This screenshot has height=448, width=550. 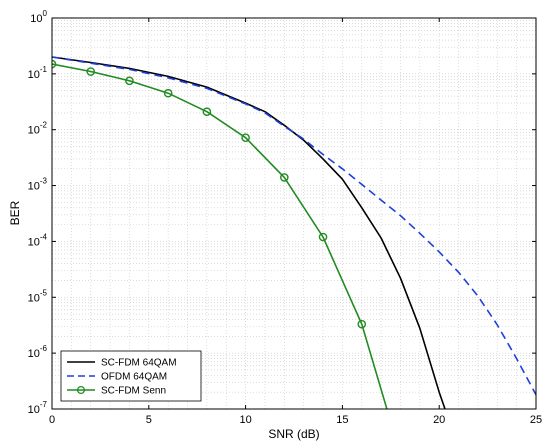 I want to click on y-tick-label: 10⁻³, so click(x=38, y=185).